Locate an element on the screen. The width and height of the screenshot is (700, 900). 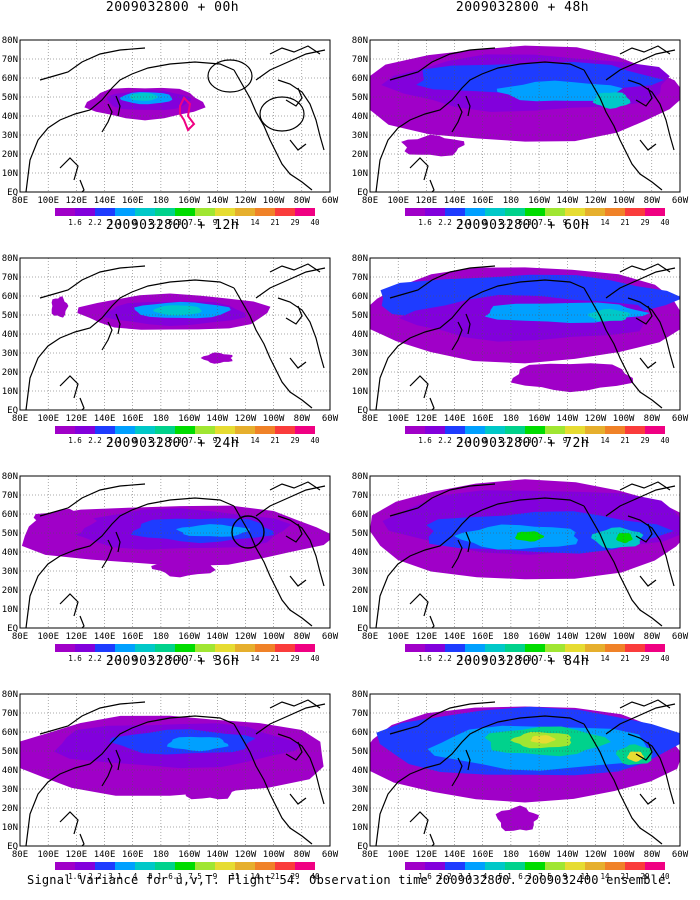
latitude-label: 40N is located at coordinates (360, 117).